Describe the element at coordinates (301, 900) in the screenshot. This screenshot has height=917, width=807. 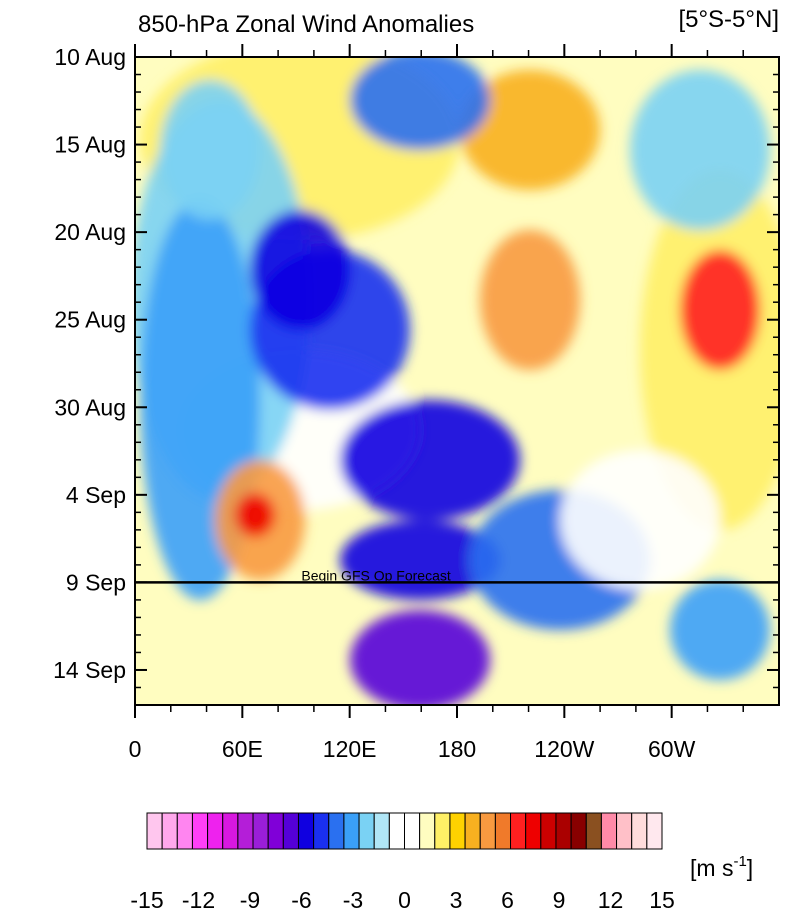
I see `colorbar-tick-label: -6` at that location.